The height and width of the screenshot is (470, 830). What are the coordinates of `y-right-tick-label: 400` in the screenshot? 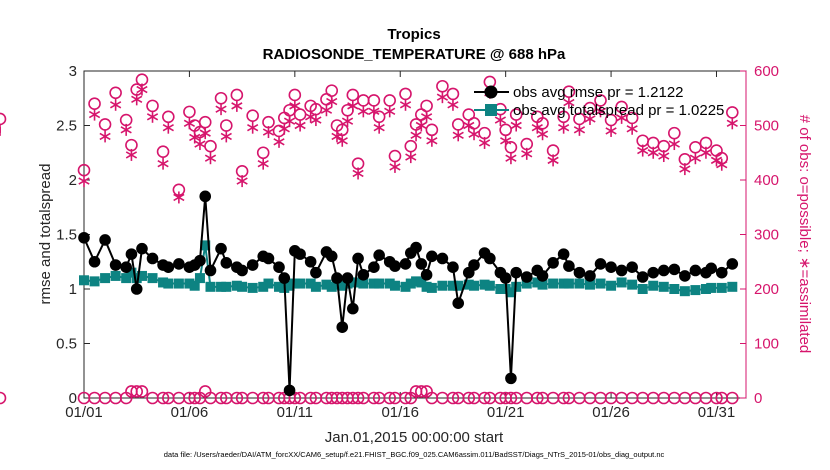 It's located at (766, 180).